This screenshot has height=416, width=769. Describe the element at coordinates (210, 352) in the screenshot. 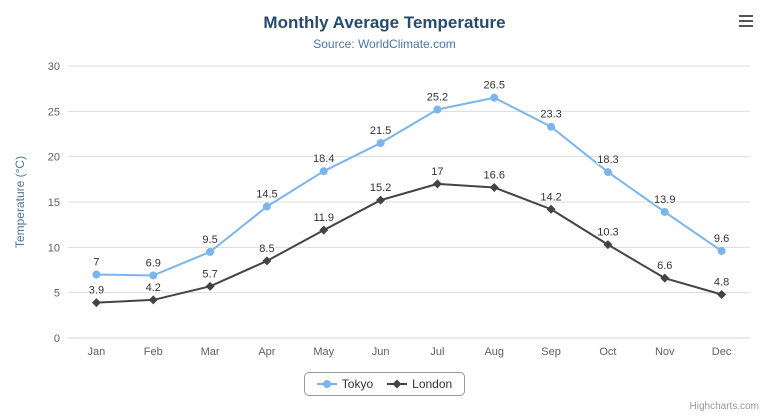

I see `x-tick-label: Mar` at that location.